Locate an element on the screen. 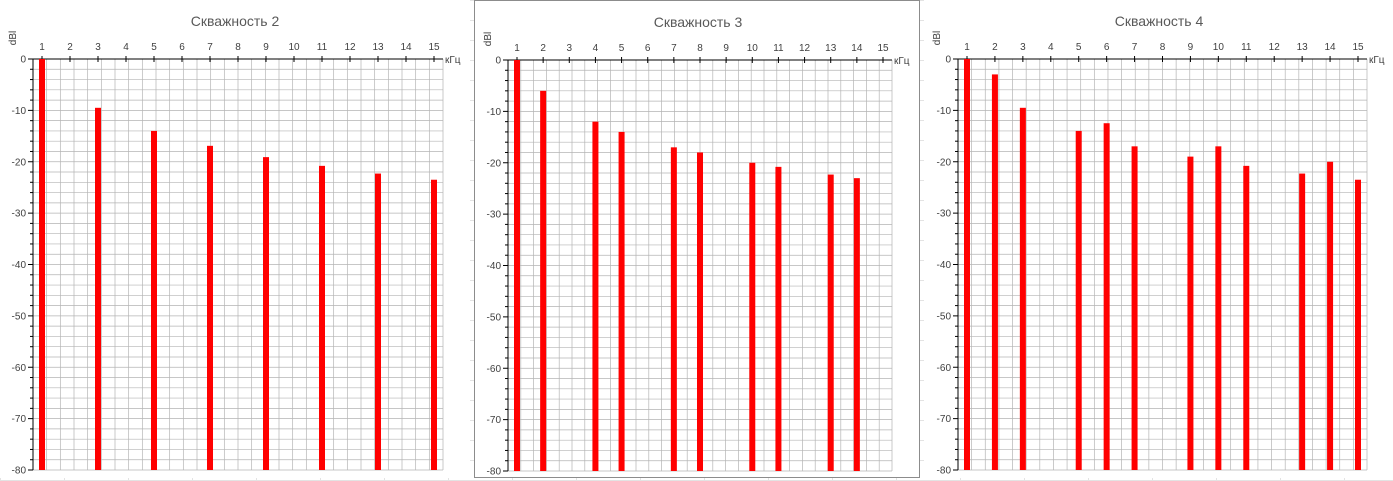 The image size is (1393, 481). chart-title: Скважность 2 is located at coordinates (235, 21).